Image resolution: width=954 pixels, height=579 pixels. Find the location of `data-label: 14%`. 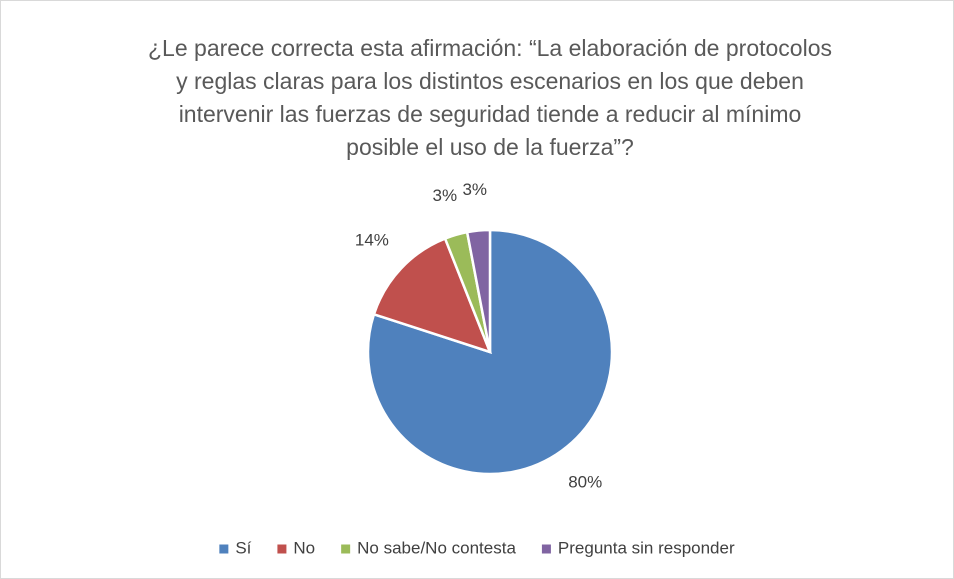

data-label: 14% is located at coordinates (372, 240).